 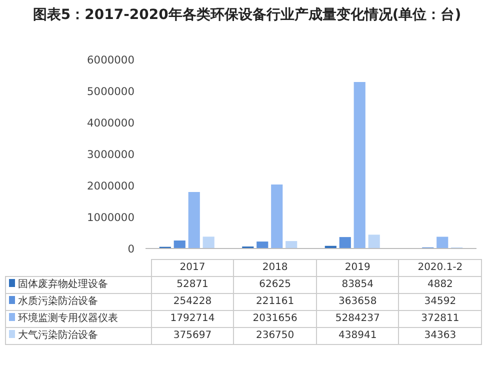 What do you see at coordinates (111, 186) in the screenshot?
I see `y-tick-label: 2000000` at bounding box center [111, 186].